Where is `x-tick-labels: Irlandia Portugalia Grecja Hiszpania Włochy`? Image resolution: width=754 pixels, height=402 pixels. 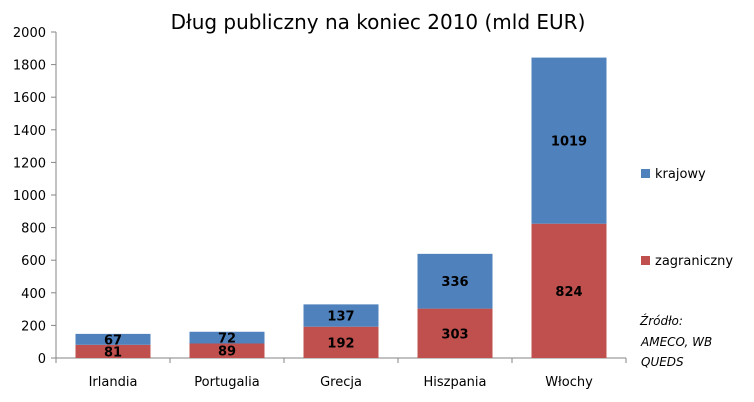 x-tick-labels: Irlandia Portugalia Grecja Hiszpania Włochy is located at coordinates (341, 382).